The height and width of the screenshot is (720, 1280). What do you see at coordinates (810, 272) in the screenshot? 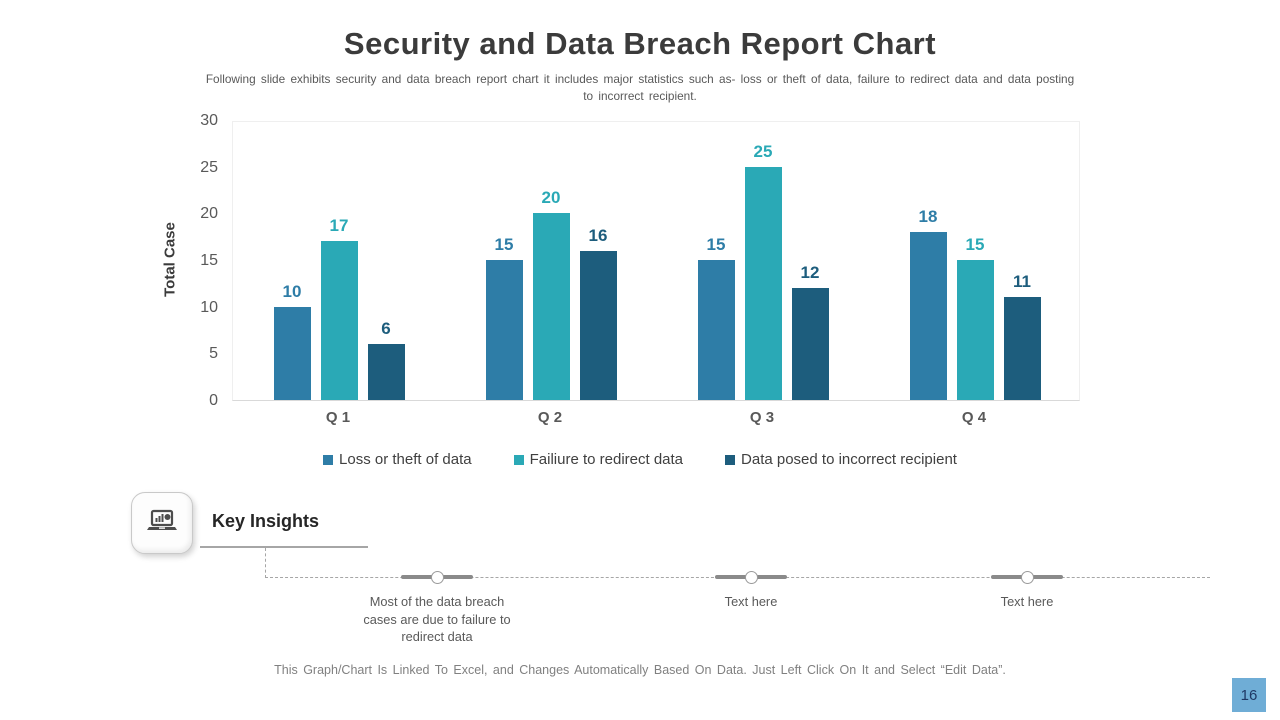
I see `bar-value-label: 12` at bounding box center [810, 272].